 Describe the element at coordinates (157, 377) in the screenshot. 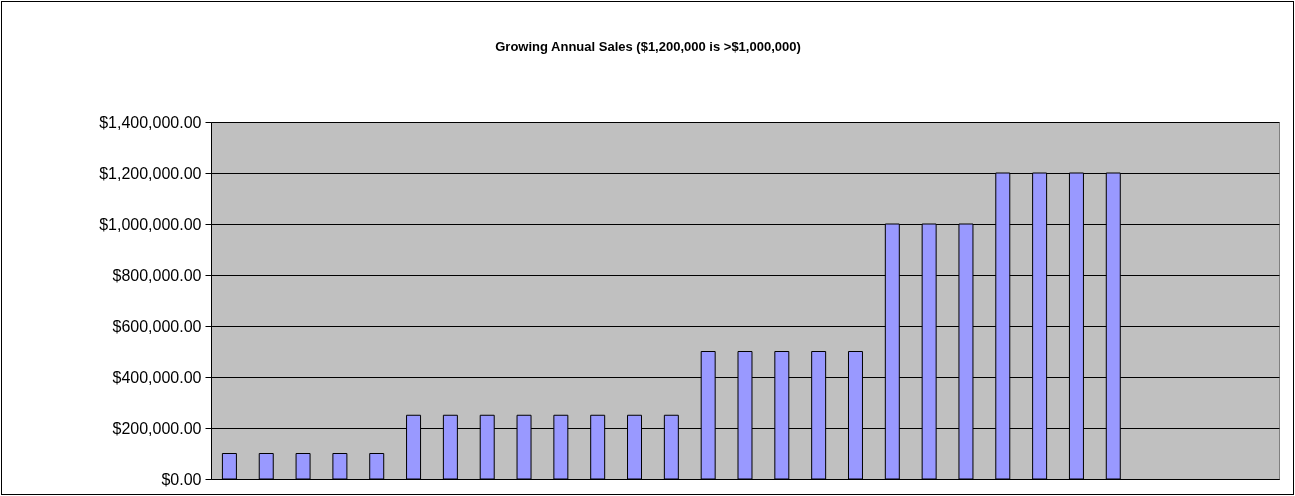

I see `y-tick-label: $400,000.00` at that location.